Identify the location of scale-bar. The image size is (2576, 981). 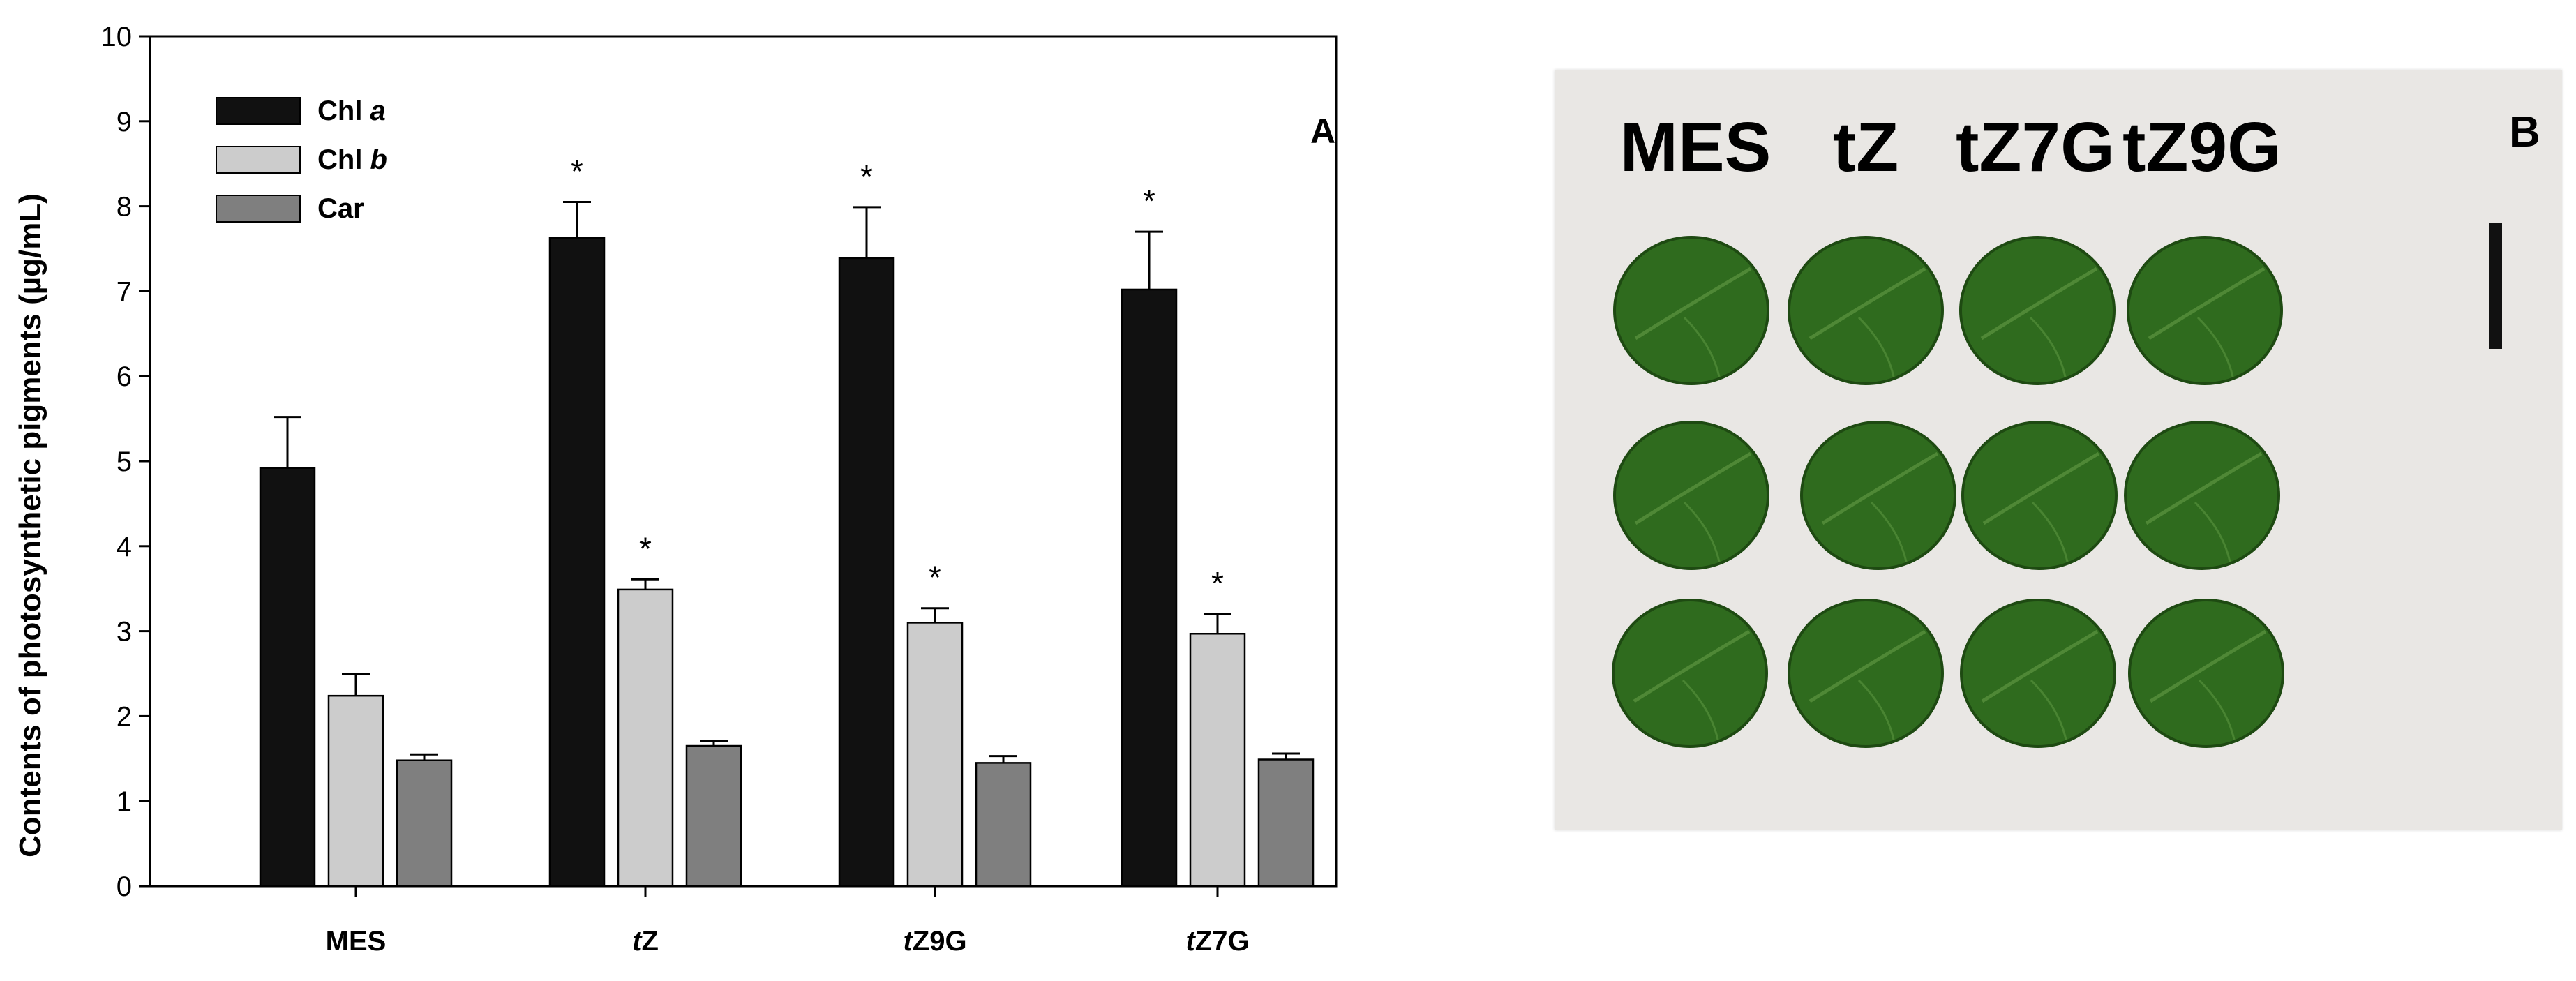
(2495, 286).